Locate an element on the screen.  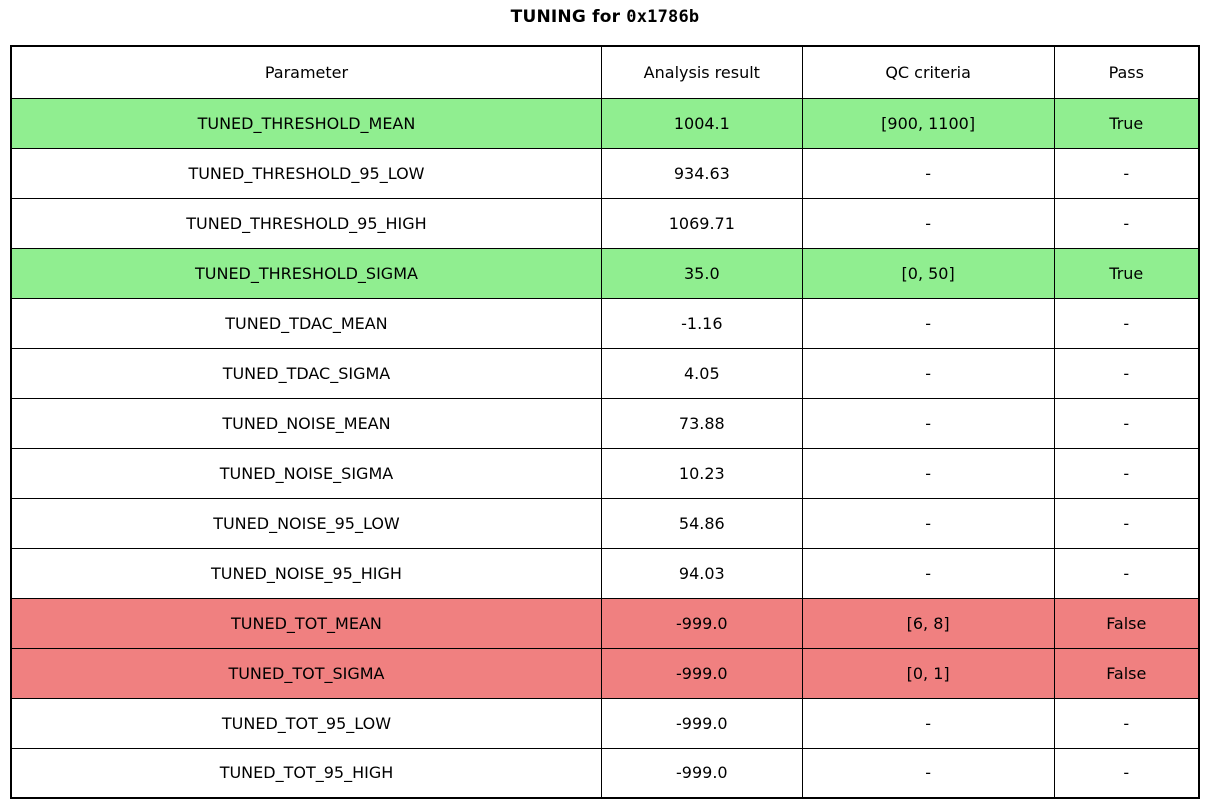
table-row: TUNED_NOISE_95_LOW 54.86- - is located at coordinates (605, 523).